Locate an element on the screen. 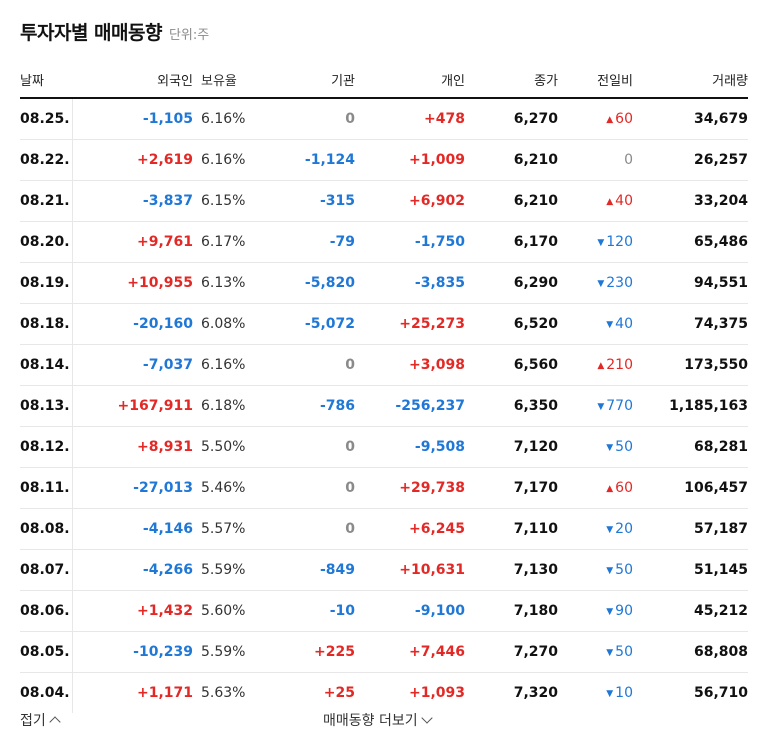  cell-close: 7,320 is located at coordinates (535, 693).